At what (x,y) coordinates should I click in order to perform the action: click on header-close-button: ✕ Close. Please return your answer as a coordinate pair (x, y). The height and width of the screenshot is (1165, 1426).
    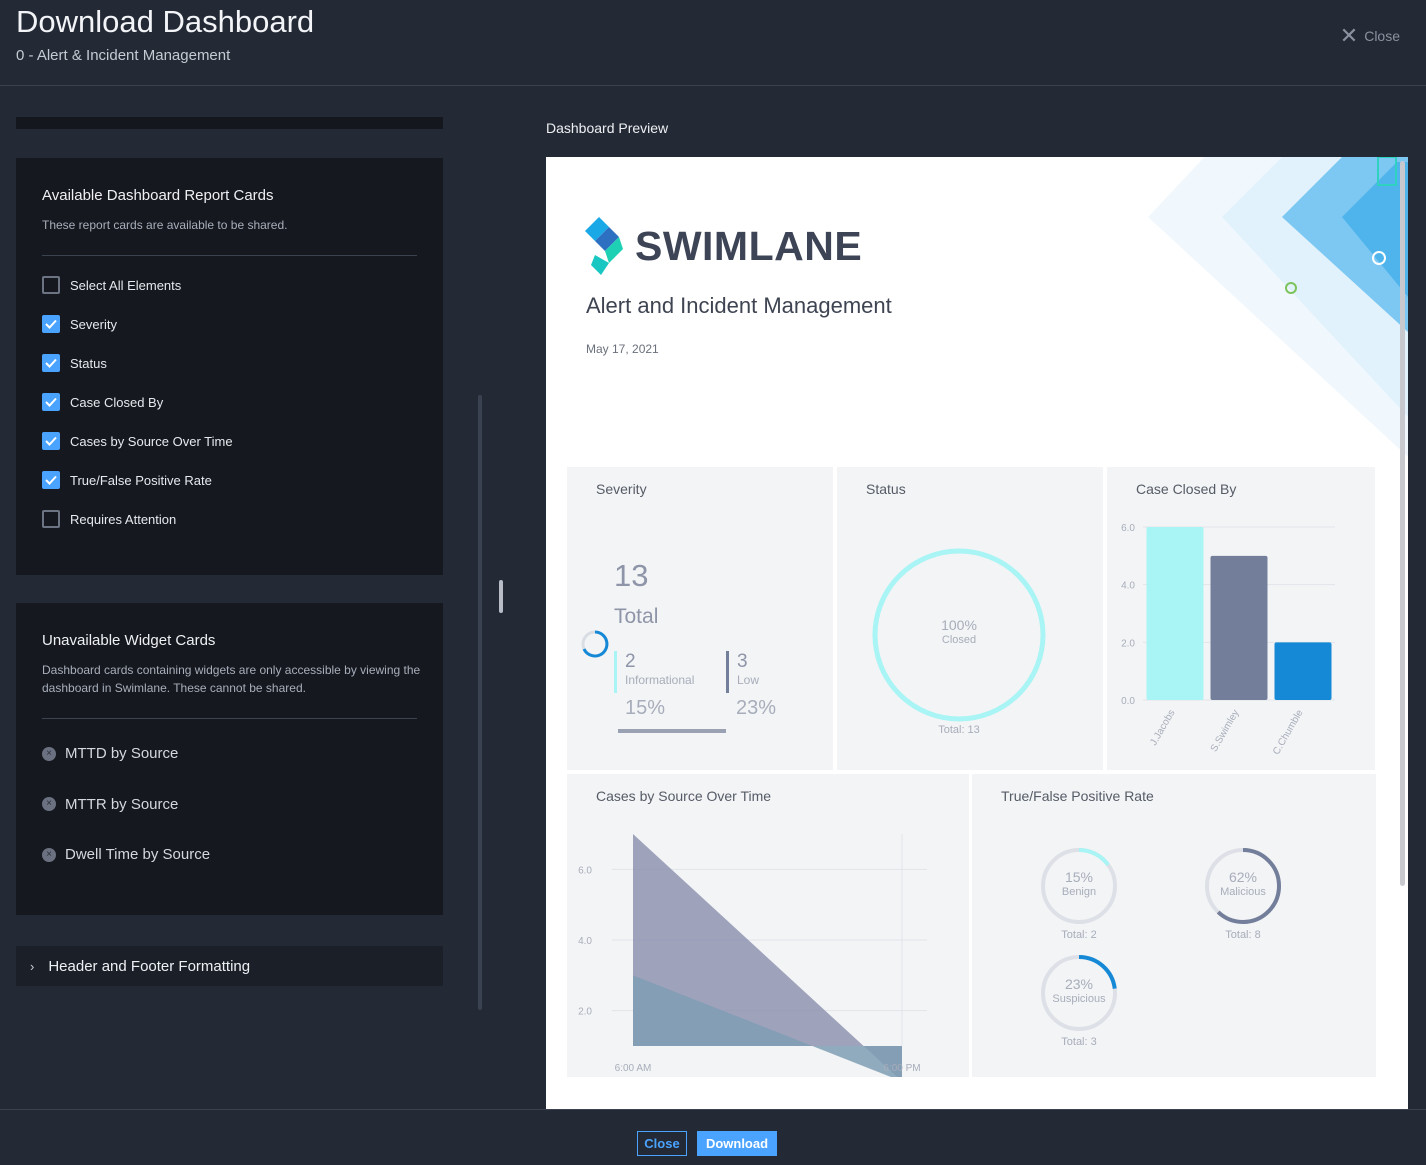
    Looking at the image, I should click on (1369, 35).